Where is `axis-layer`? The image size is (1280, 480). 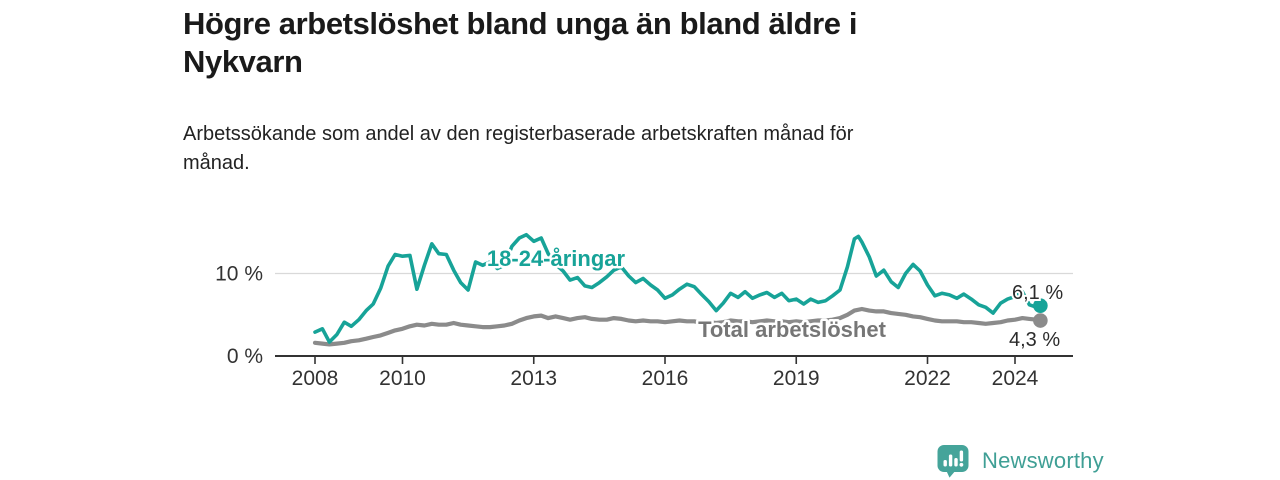
axis-layer is located at coordinates (674, 359).